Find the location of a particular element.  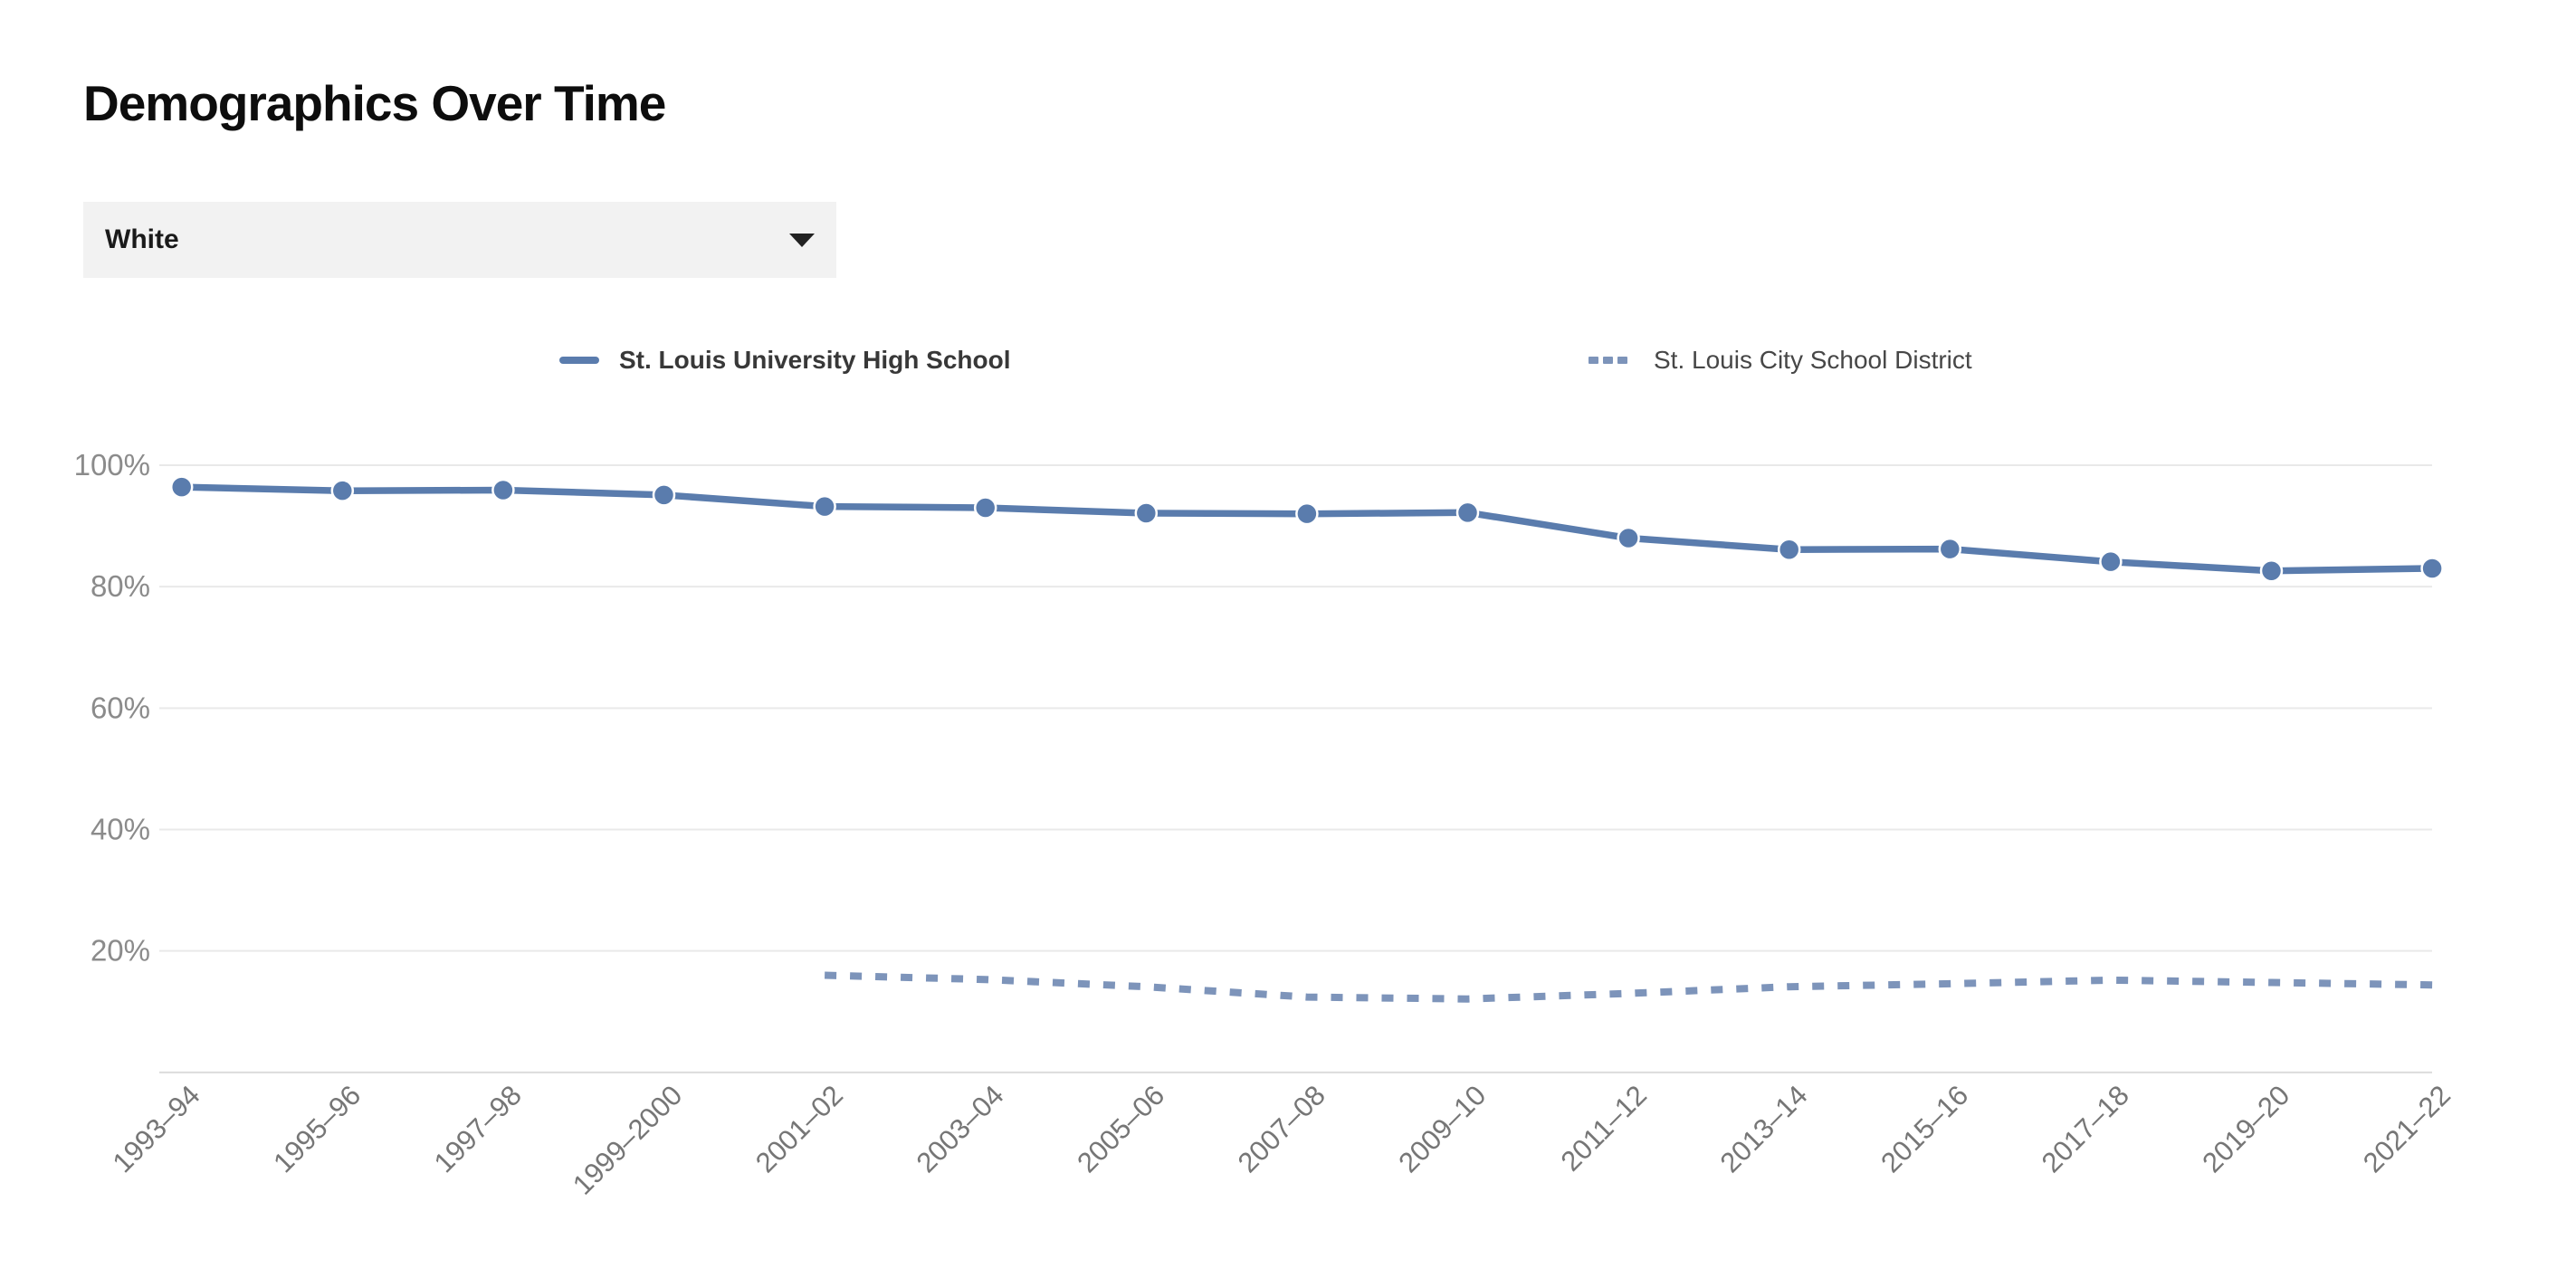

legend-item-city-district: St. Louis City School District is located at coordinates (1781, 360).